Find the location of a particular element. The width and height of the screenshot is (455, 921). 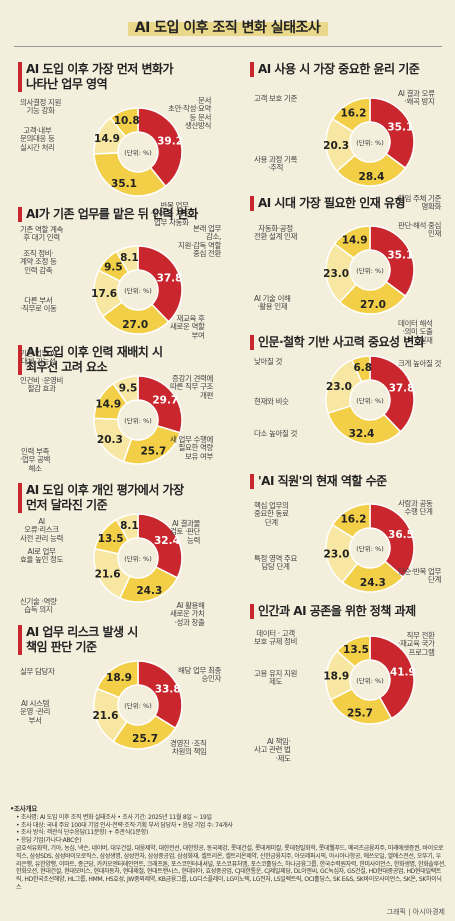

chart-title-line: AI 도입 이후 개인 평가에서 가장 is located at coordinates (105, 490).